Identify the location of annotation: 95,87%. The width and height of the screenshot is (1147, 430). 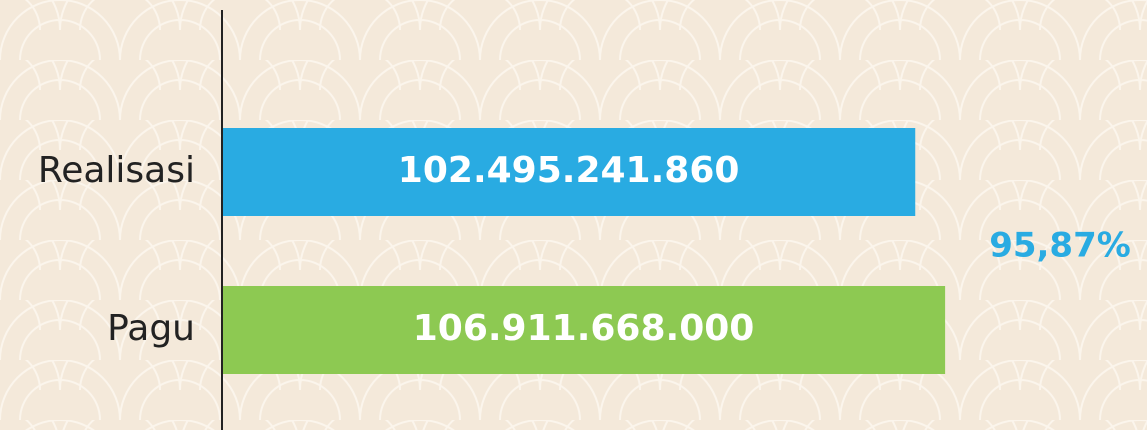
(1060, 246).